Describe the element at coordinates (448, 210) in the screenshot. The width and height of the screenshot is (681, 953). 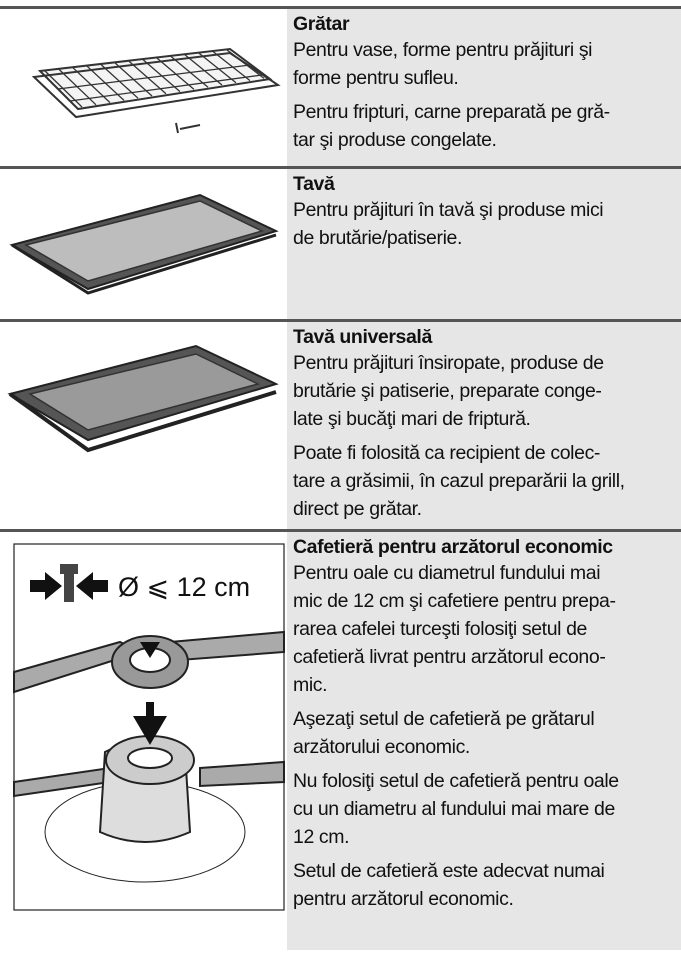
I see `text-line: Pentru prăjituri în tavă şi produse mici` at that location.